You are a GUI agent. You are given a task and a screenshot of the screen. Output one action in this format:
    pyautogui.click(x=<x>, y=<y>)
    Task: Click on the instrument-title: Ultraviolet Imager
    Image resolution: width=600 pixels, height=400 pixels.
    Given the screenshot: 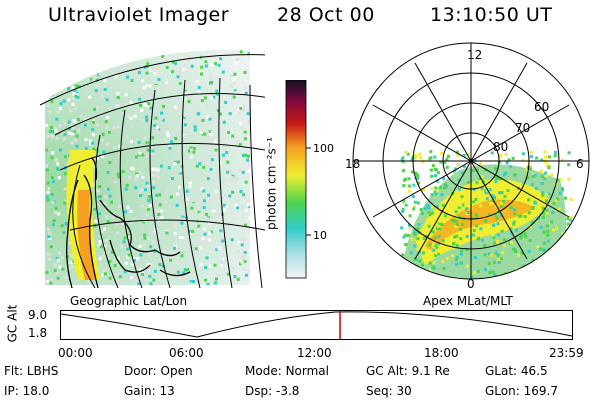 What is the action you would take?
    pyautogui.click(x=139, y=15)
    